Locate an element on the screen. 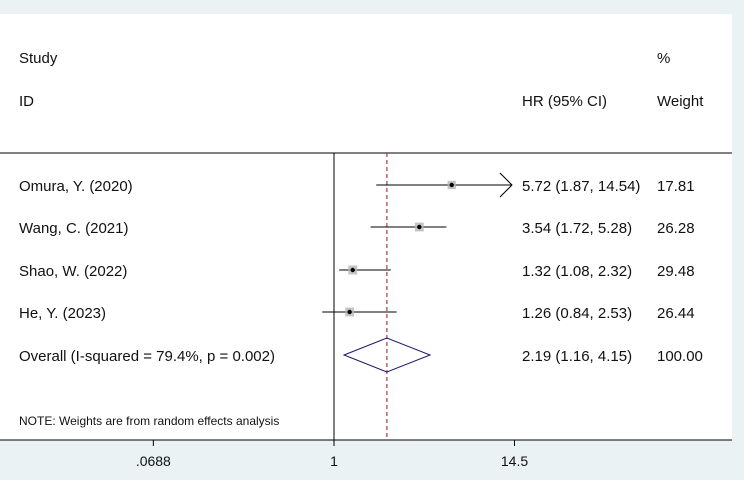 The image size is (744, 480). weight-text: 26.44 is located at coordinates (676, 313).